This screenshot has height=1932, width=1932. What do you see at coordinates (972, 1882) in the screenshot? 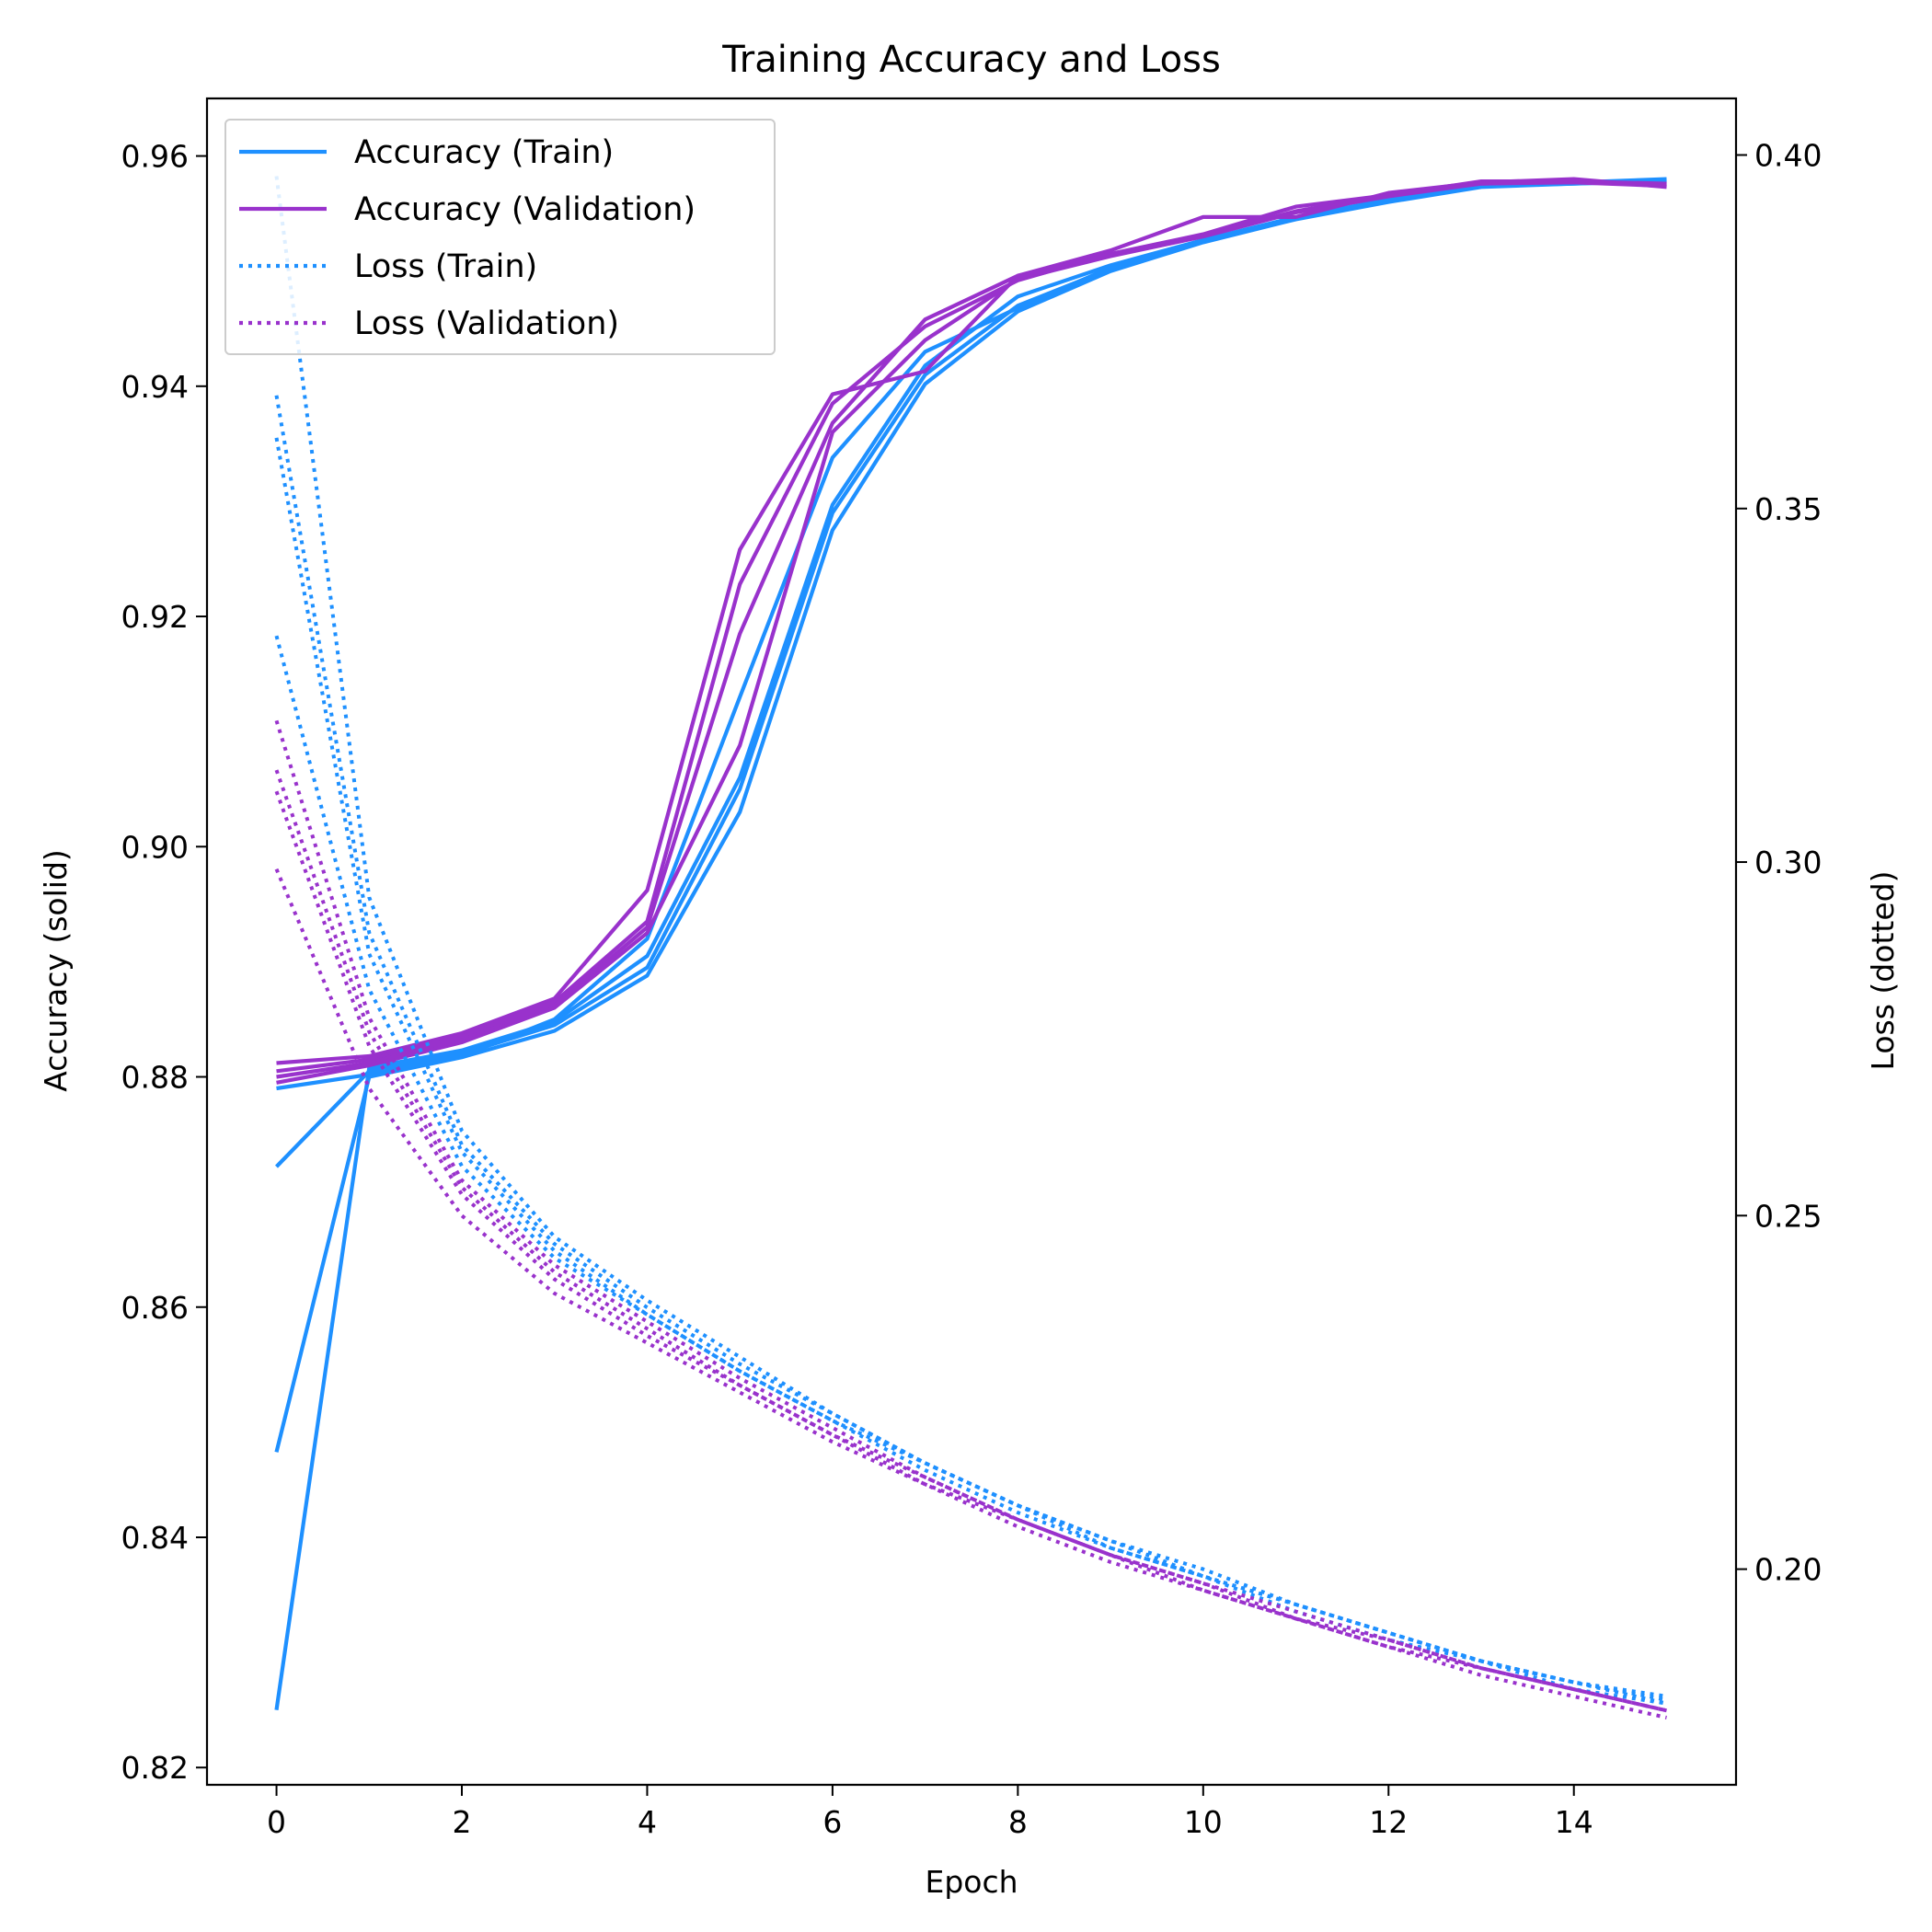
I see `x-axis-label: Epoch` at bounding box center [972, 1882].